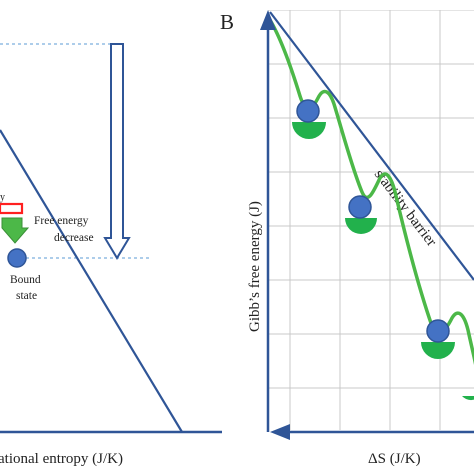 The height and width of the screenshot is (474, 474). Describe the element at coordinates (74, 238) in the screenshot. I see `decrease-label: decrease` at that location.